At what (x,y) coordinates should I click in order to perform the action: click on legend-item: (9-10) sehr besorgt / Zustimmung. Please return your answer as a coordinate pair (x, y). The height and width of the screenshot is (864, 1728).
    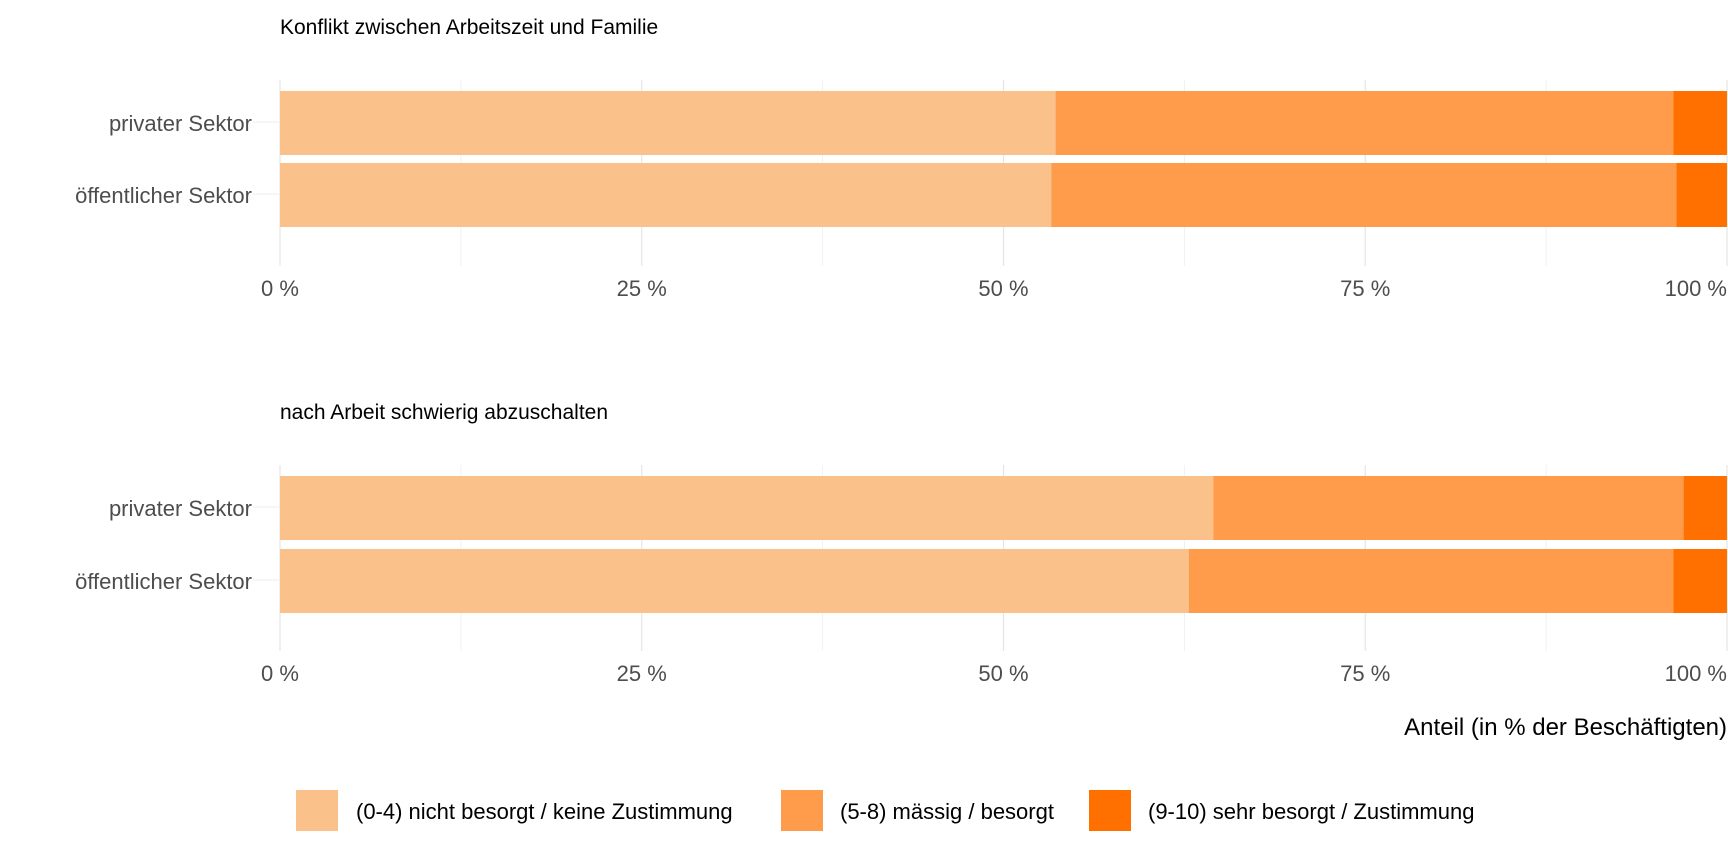
    Looking at the image, I should click on (1281, 810).